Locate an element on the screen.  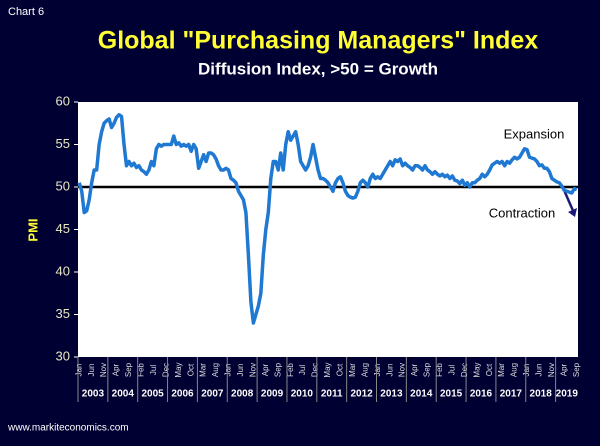
year-label: 2010 is located at coordinates (302, 394).